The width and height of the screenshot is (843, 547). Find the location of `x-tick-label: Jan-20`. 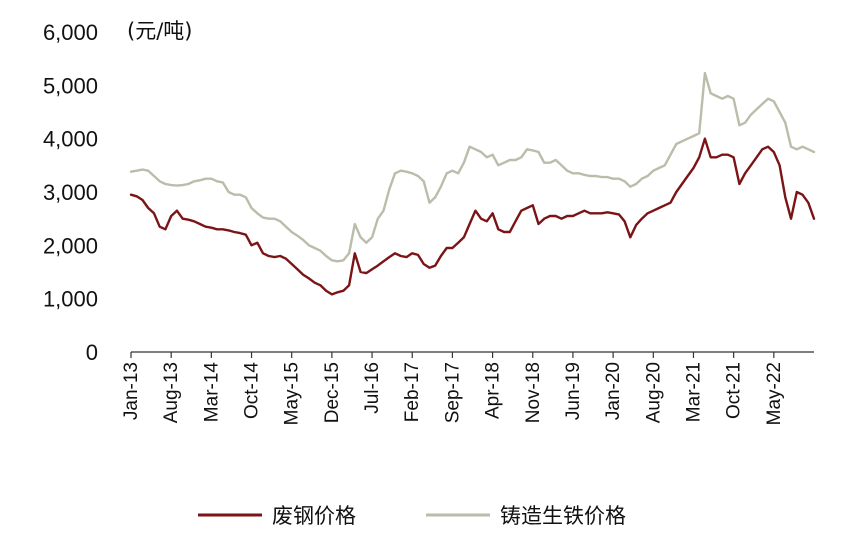

x-tick-label: Jan-20 is located at coordinates (613, 391).